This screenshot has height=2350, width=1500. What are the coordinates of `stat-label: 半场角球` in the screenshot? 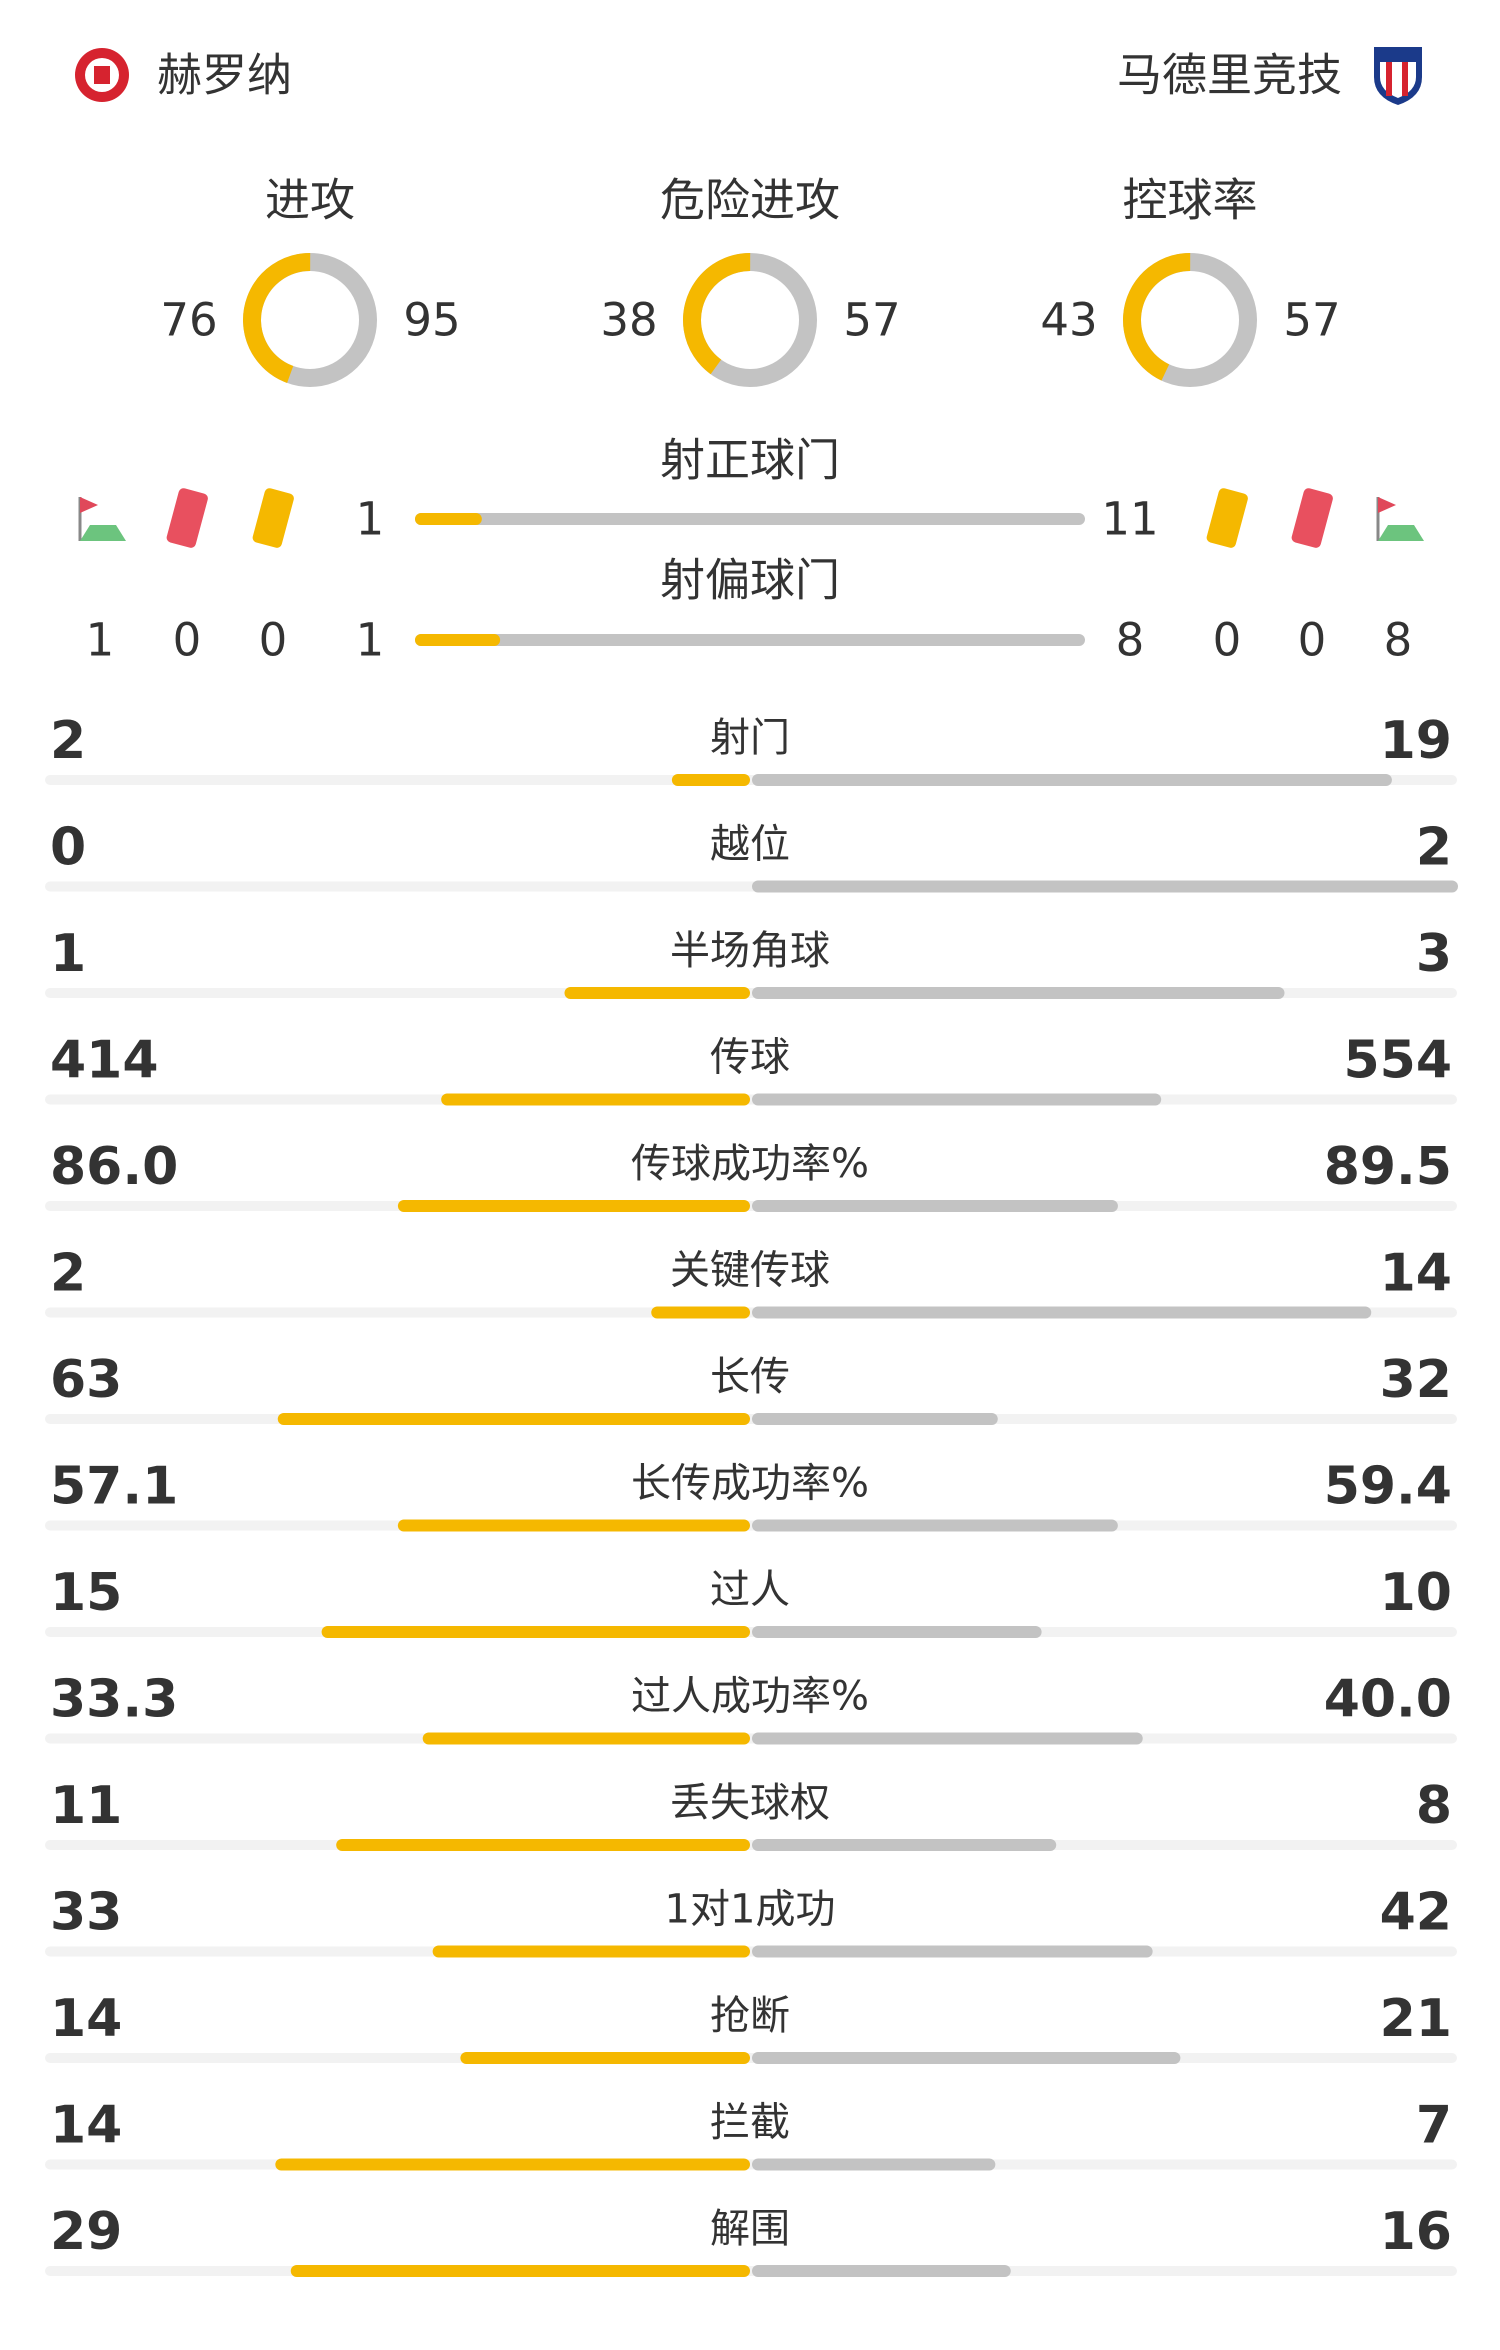 It's located at (750, 951).